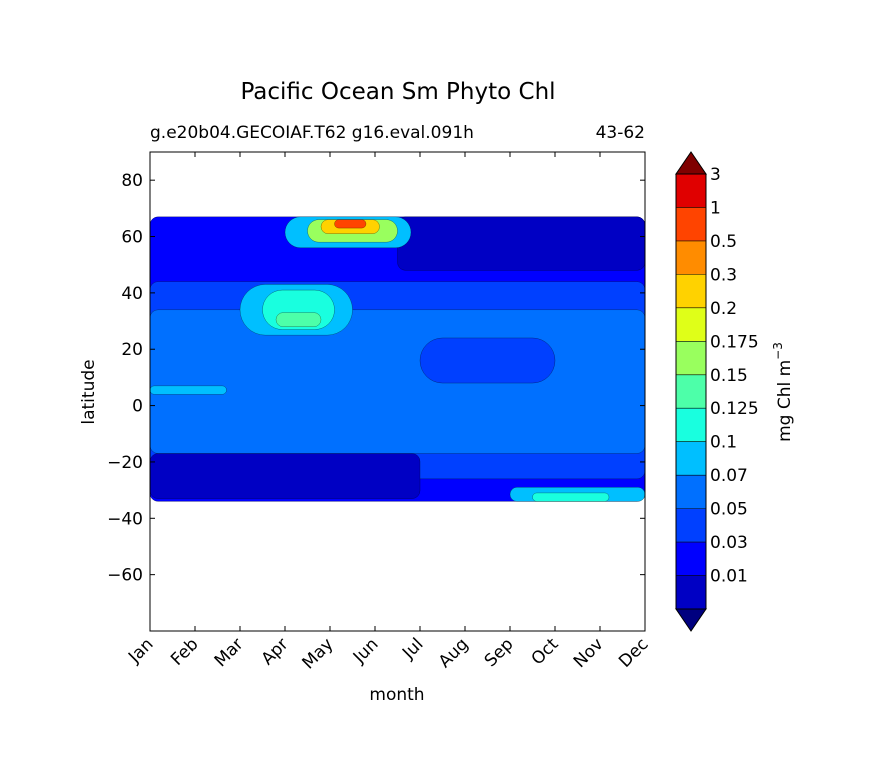 Image resolution: width=876 pixels, height=783 pixels. I want to click on colorbar-tick-label-7: 0.175, so click(734, 342).